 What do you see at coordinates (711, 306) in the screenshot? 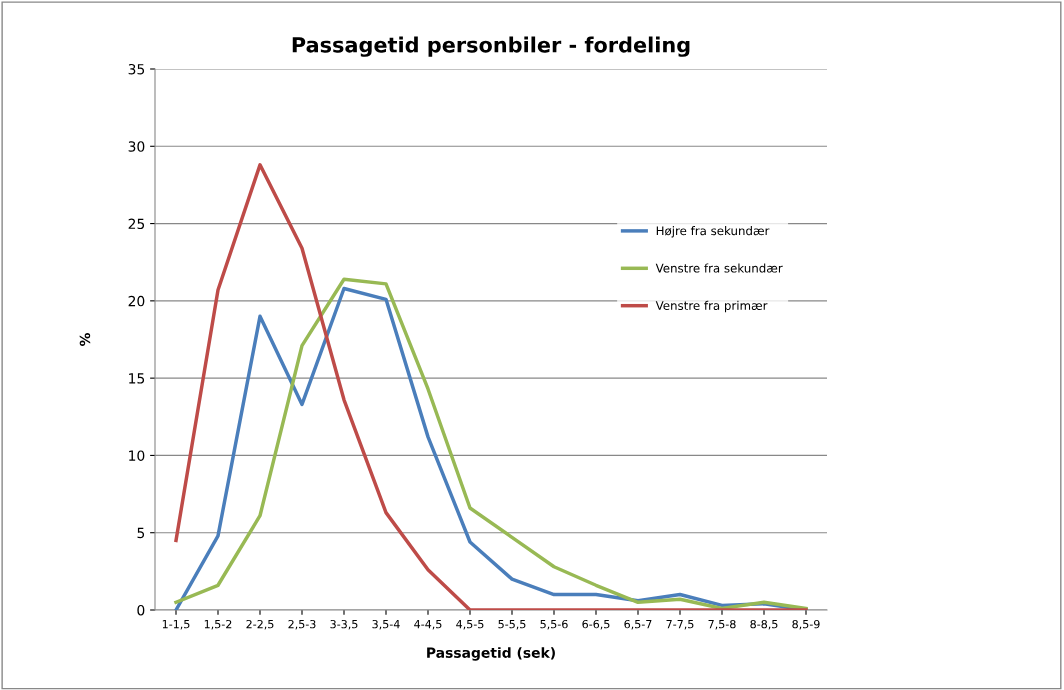
I see `legend-label: Venstre fra primær` at bounding box center [711, 306].